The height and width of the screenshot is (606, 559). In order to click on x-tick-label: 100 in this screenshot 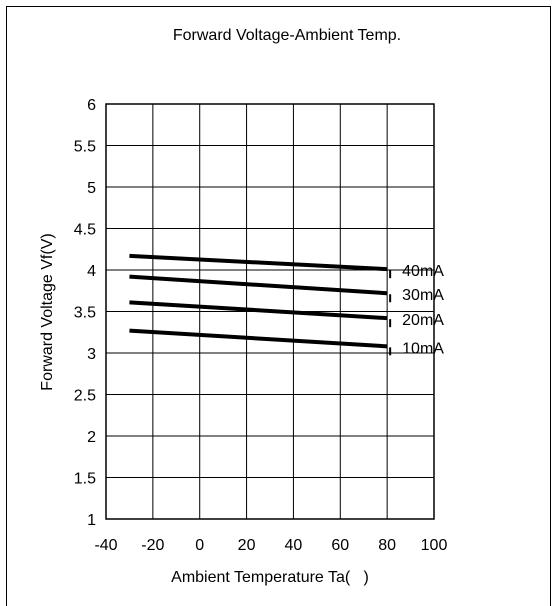, I will do `click(434, 545)`.